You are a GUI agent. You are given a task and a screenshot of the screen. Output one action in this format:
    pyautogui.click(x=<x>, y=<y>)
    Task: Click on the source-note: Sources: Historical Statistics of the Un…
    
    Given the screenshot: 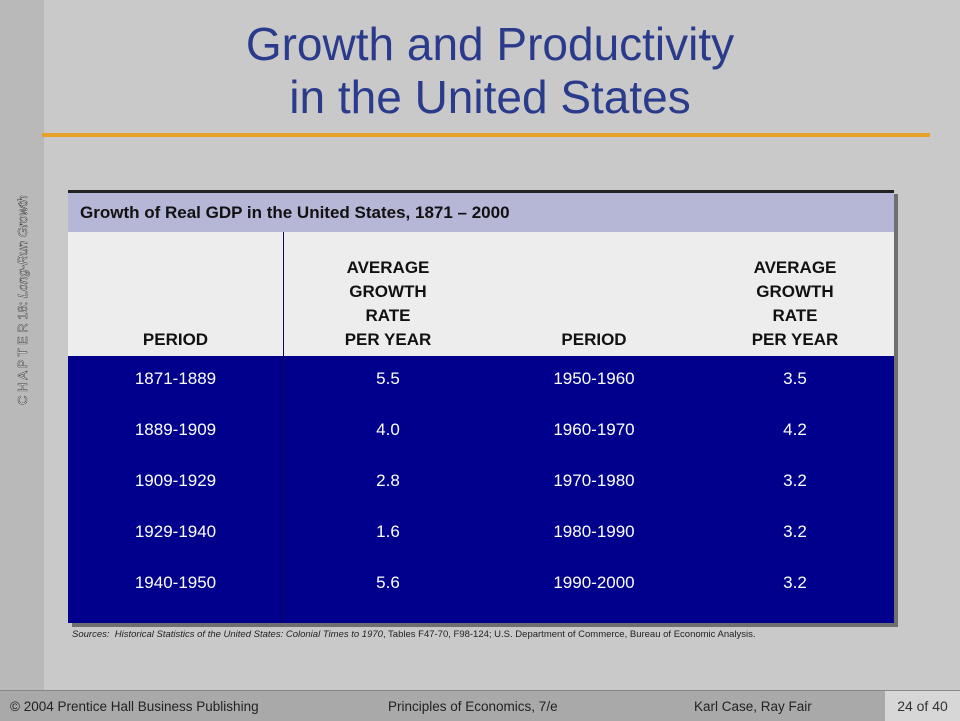 What is the action you would take?
    pyautogui.click(x=467, y=635)
    